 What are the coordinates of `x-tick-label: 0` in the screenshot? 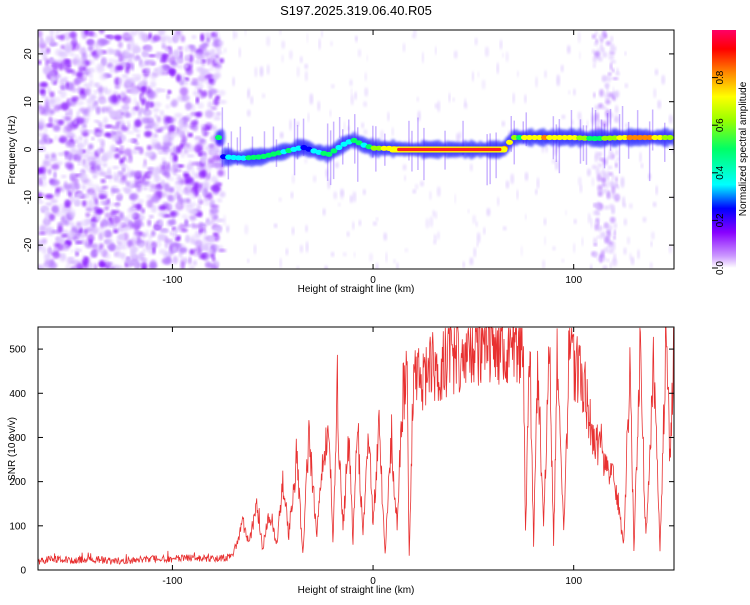 It's located at (373, 280).